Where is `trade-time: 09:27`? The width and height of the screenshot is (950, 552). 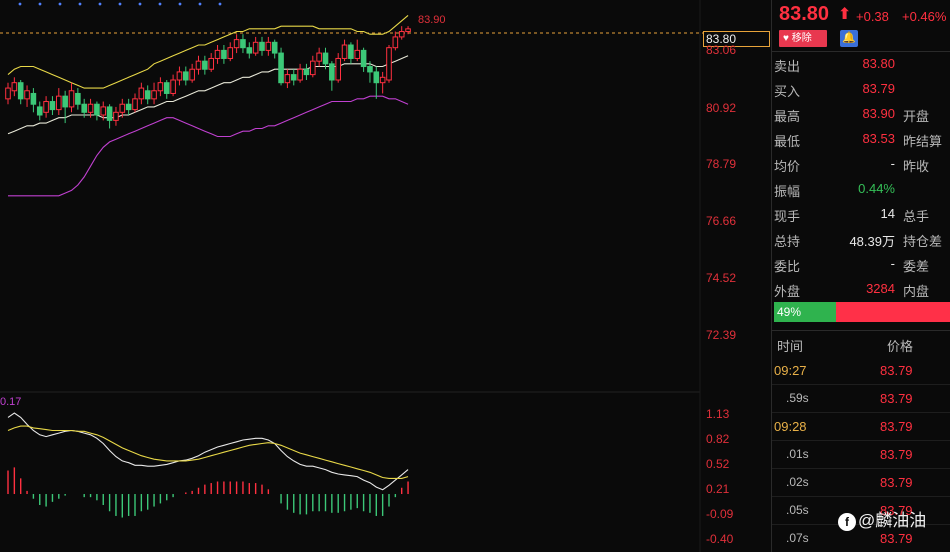 trade-time: 09:27 is located at coordinates (790, 370).